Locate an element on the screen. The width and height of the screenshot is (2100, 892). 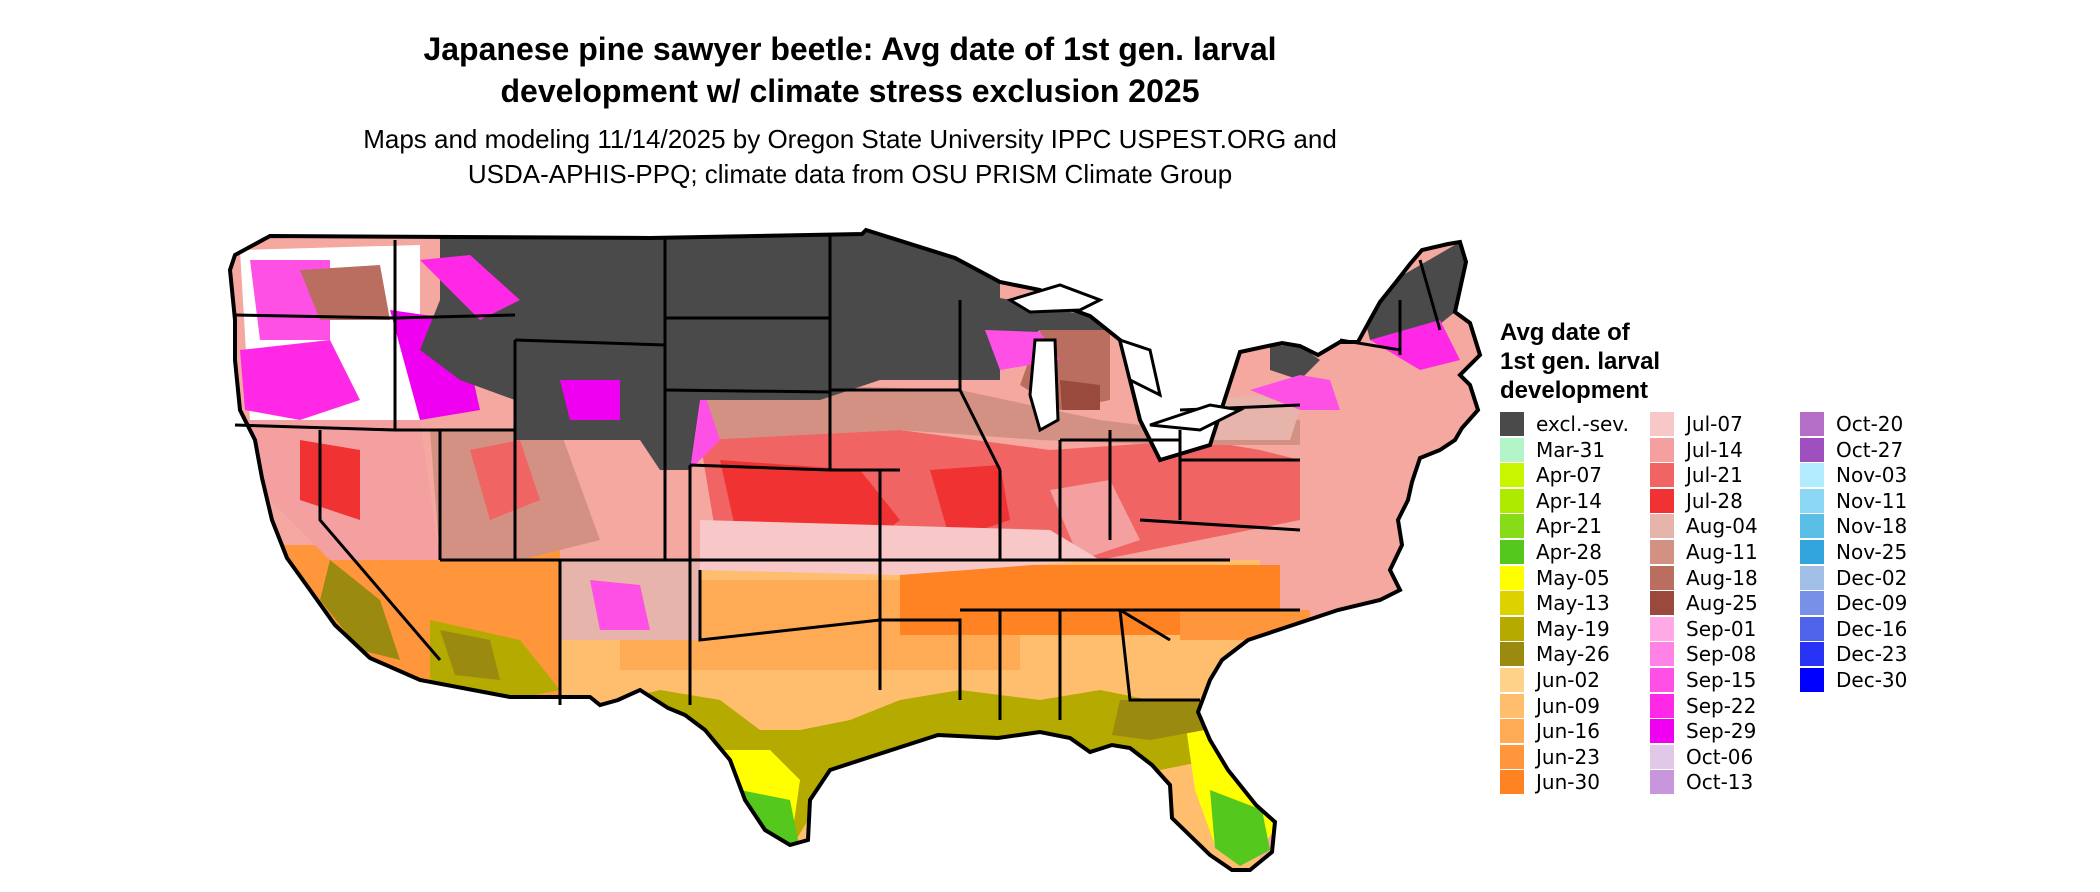
legend-label: Oct-13 is located at coordinates (1720, 782).